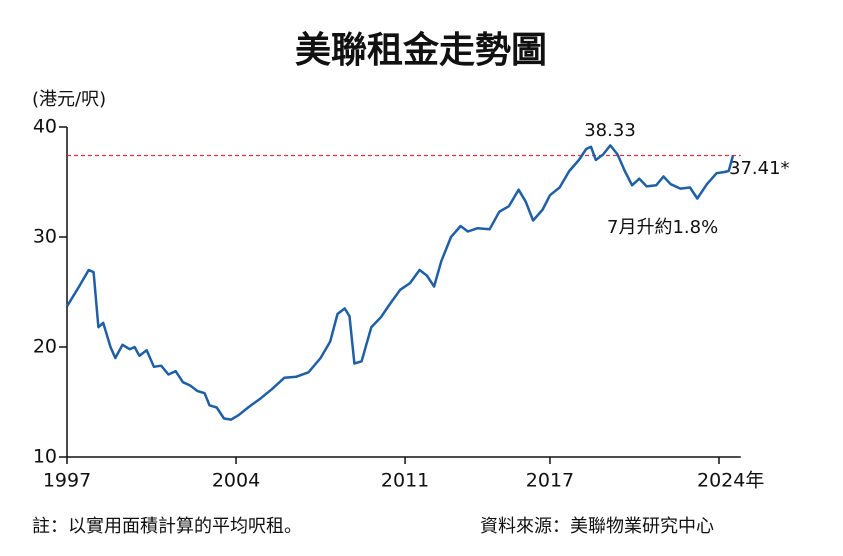 This screenshot has width=843, height=556. I want to click on source: 資料來源：美聯物業研究中心, so click(597, 526).